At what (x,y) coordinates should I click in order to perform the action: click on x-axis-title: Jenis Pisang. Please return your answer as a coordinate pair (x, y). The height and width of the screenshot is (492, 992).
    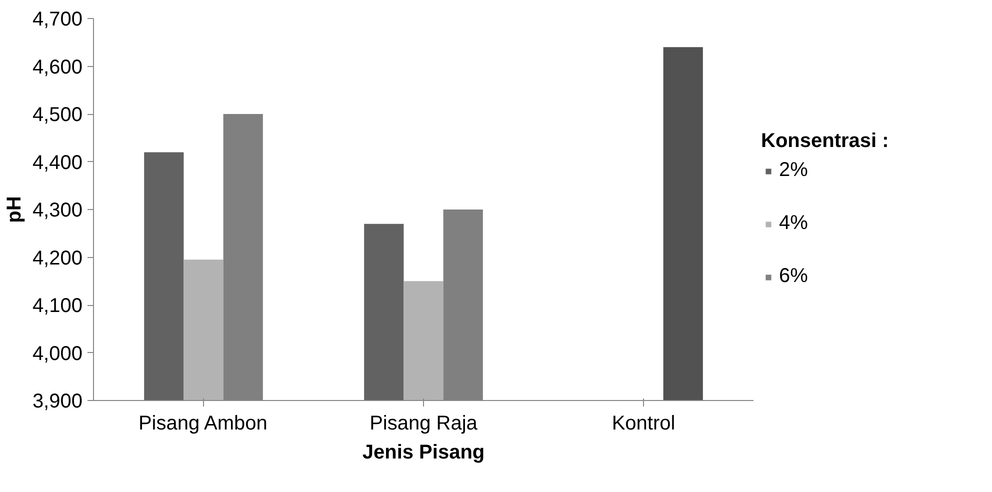
    Looking at the image, I should click on (423, 453).